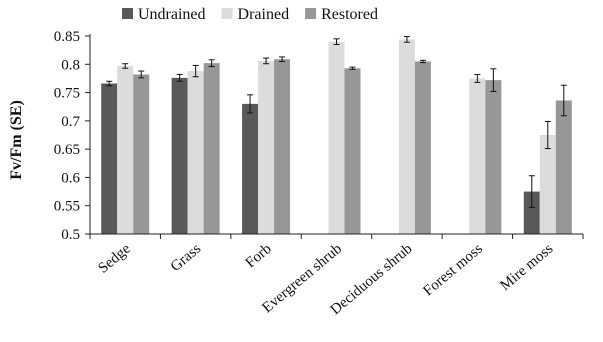 The height and width of the screenshot is (342, 603). Describe the element at coordinates (70, 235) in the screenshot. I see `y-tick-label: 0.5` at that location.